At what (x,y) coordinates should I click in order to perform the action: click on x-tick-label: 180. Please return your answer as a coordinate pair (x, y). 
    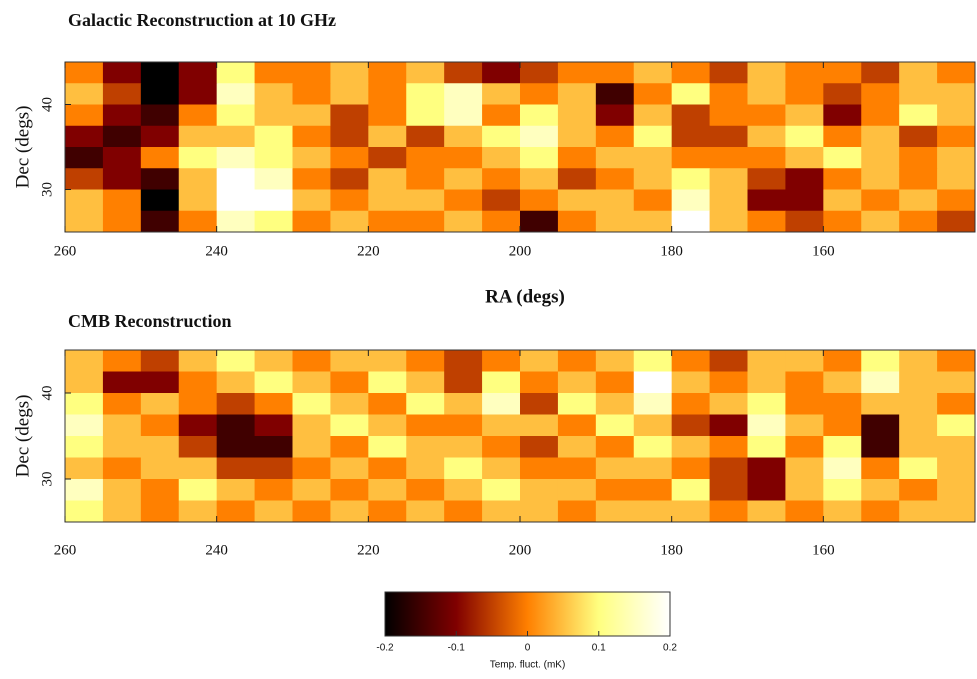
    Looking at the image, I should click on (671, 550).